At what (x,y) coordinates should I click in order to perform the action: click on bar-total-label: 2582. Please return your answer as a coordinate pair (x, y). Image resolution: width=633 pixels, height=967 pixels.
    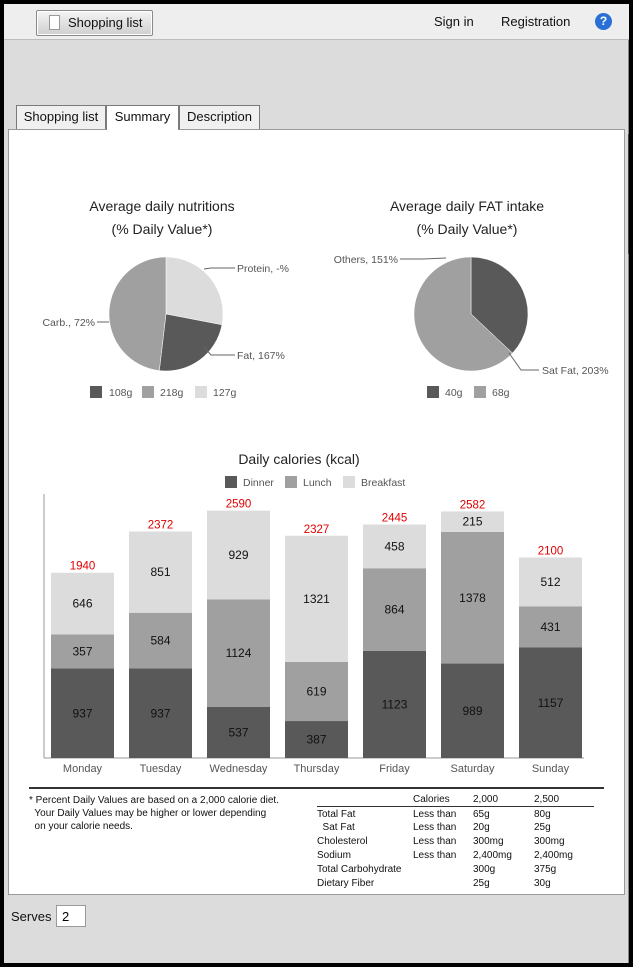
    Looking at the image, I should click on (473, 505).